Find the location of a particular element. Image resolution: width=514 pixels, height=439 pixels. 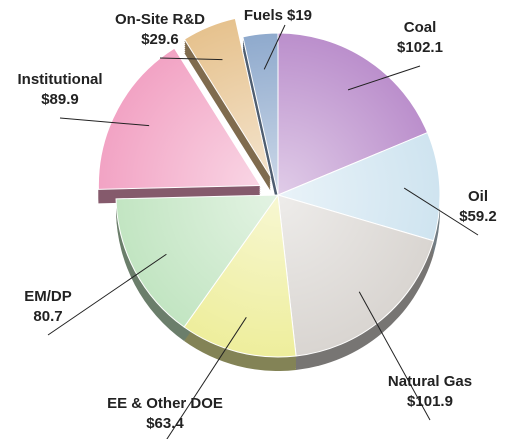

value-label: $63.4 is located at coordinates (165, 423).